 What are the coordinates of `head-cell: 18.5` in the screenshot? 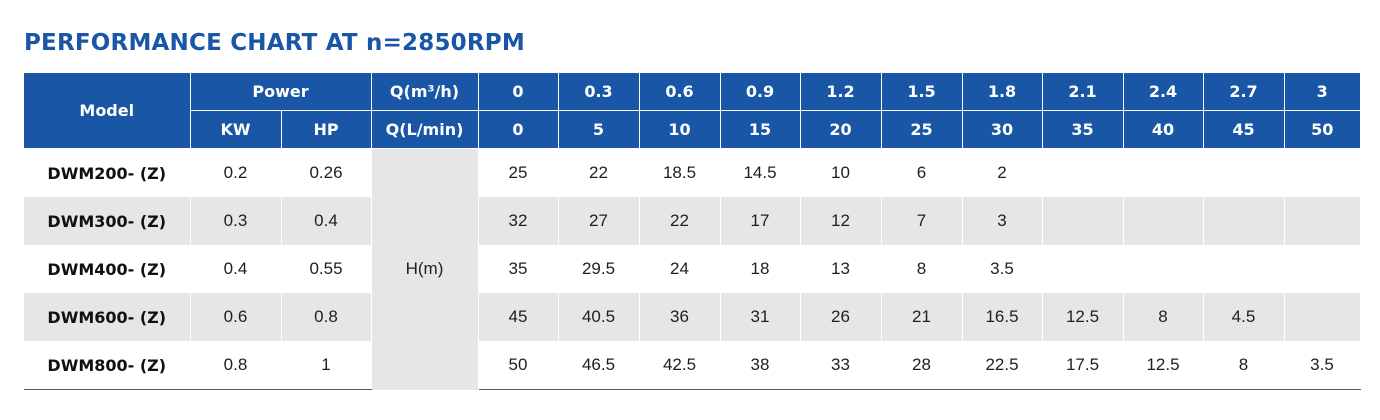 It's located at (680, 172).